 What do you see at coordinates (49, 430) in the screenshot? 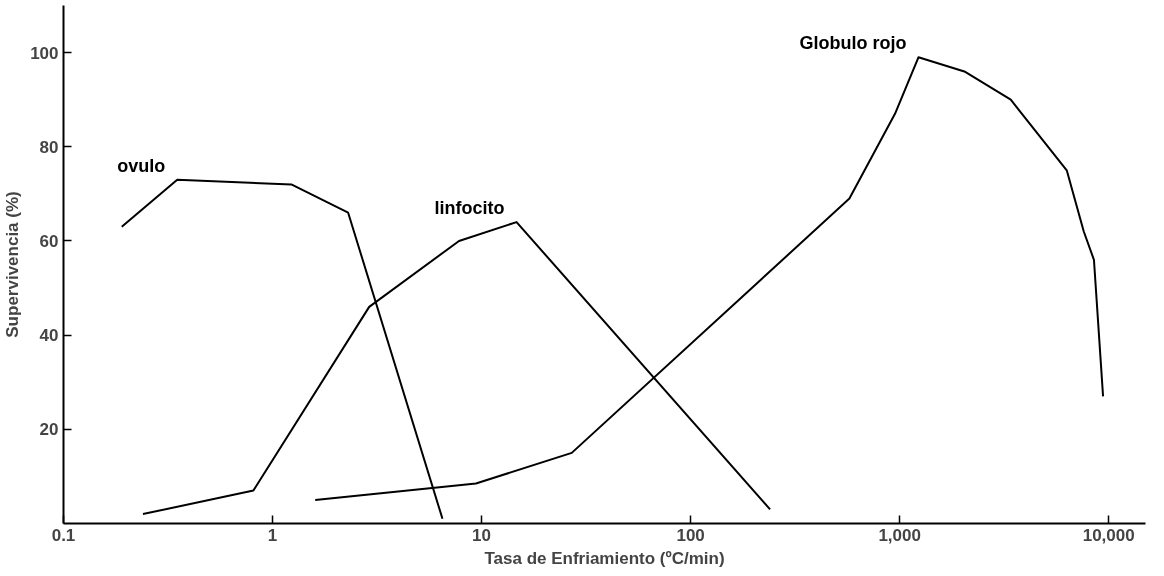
I see `y-tick-label: 20` at bounding box center [49, 430].